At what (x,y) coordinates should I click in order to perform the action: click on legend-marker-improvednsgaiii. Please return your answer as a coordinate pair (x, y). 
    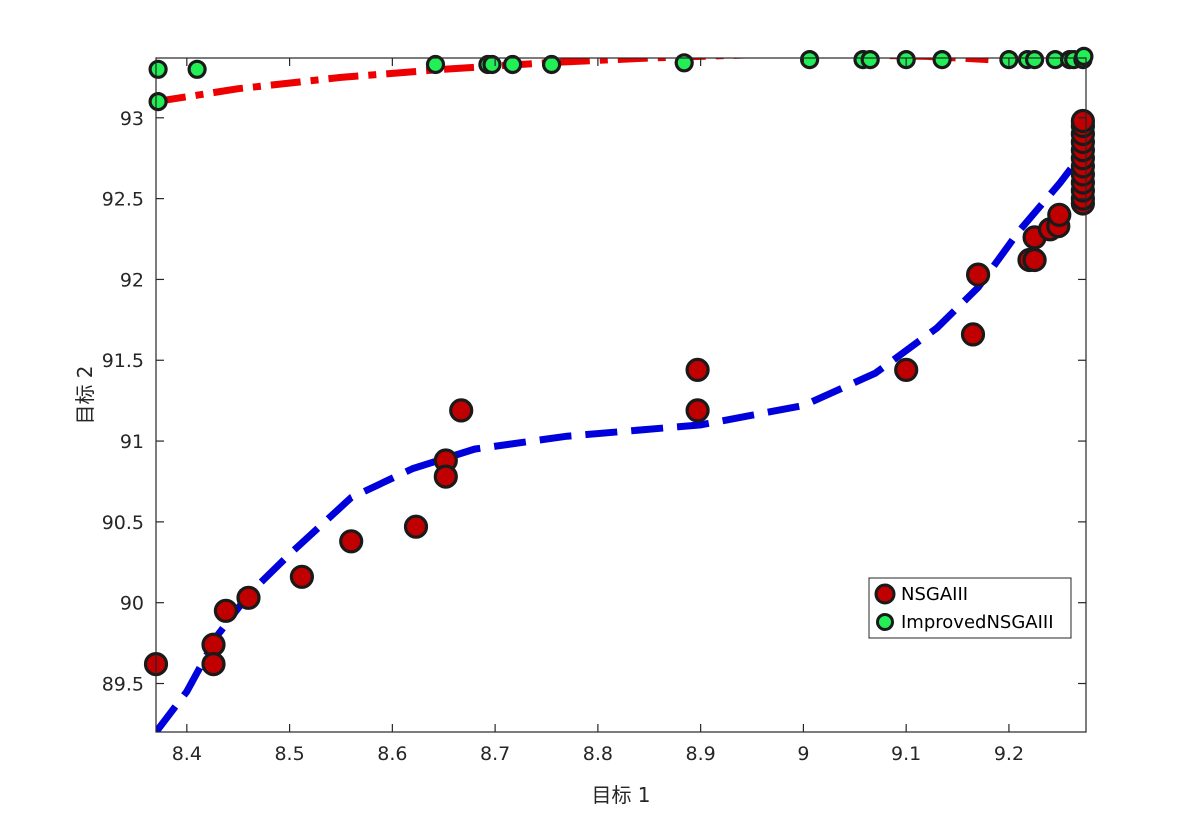
    Looking at the image, I should click on (885, 622).